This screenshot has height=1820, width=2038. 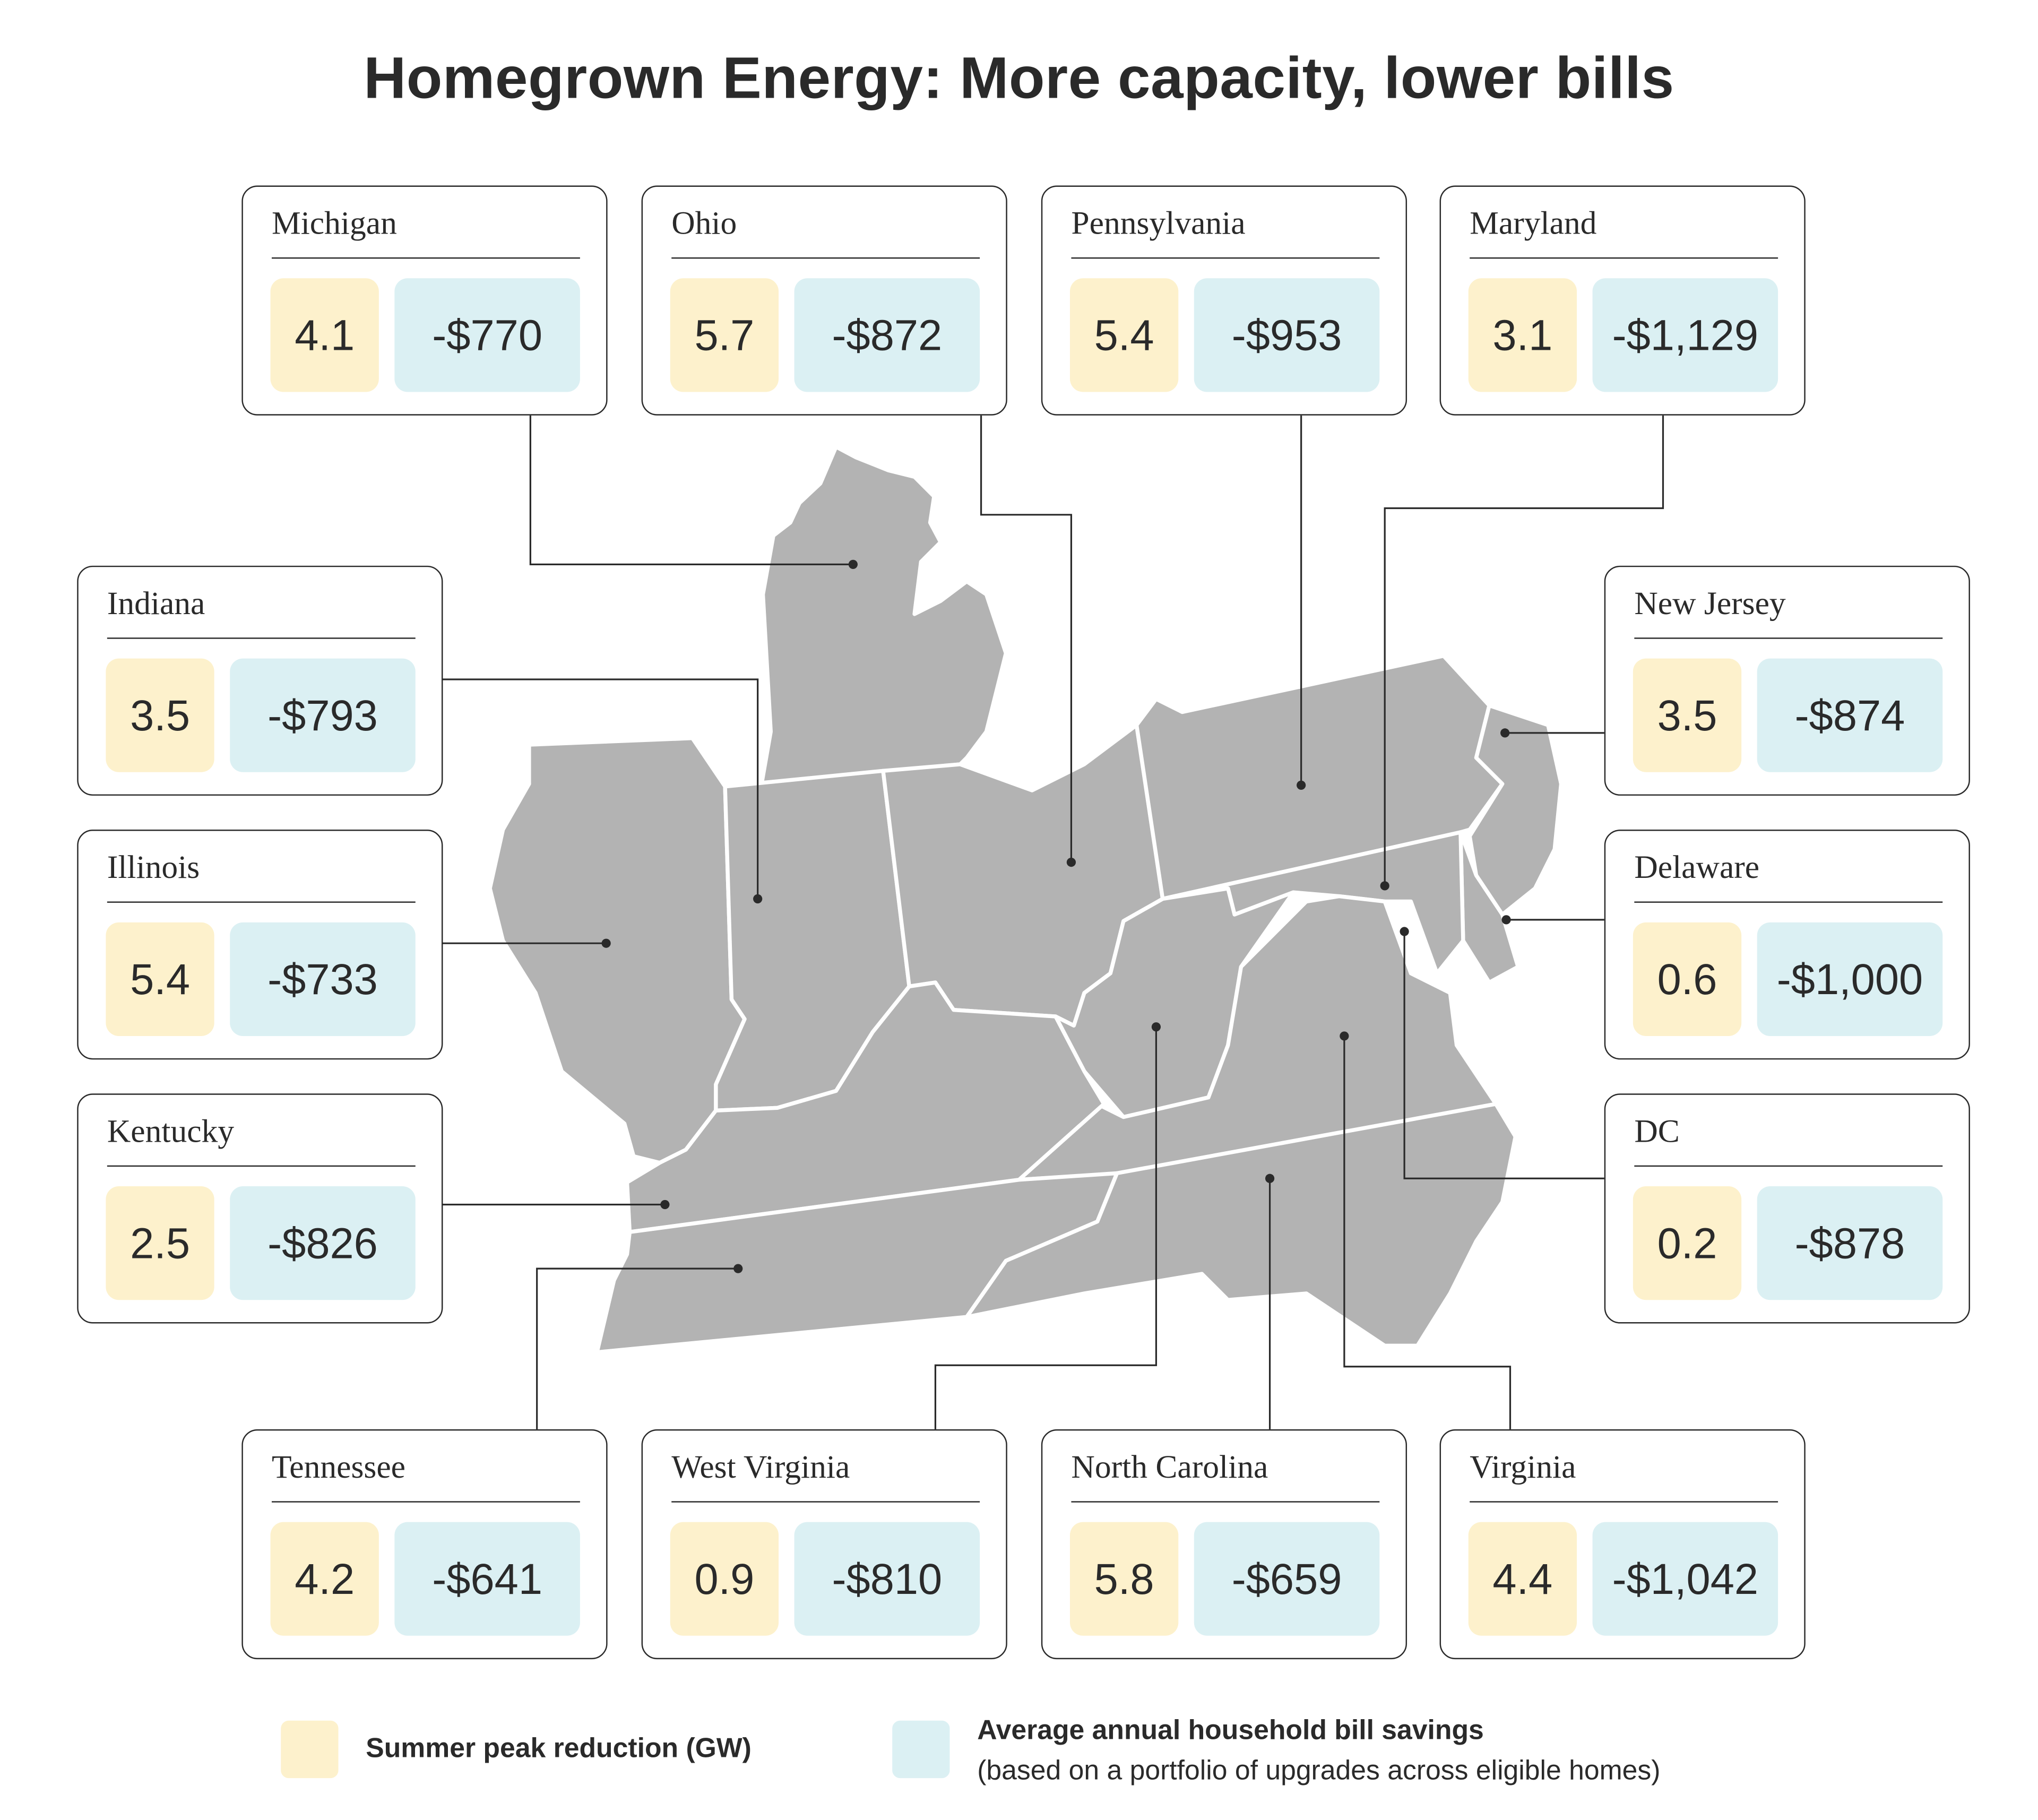 I want to click on bill-savings-value: -$878, so click(x=1850, y=1243).